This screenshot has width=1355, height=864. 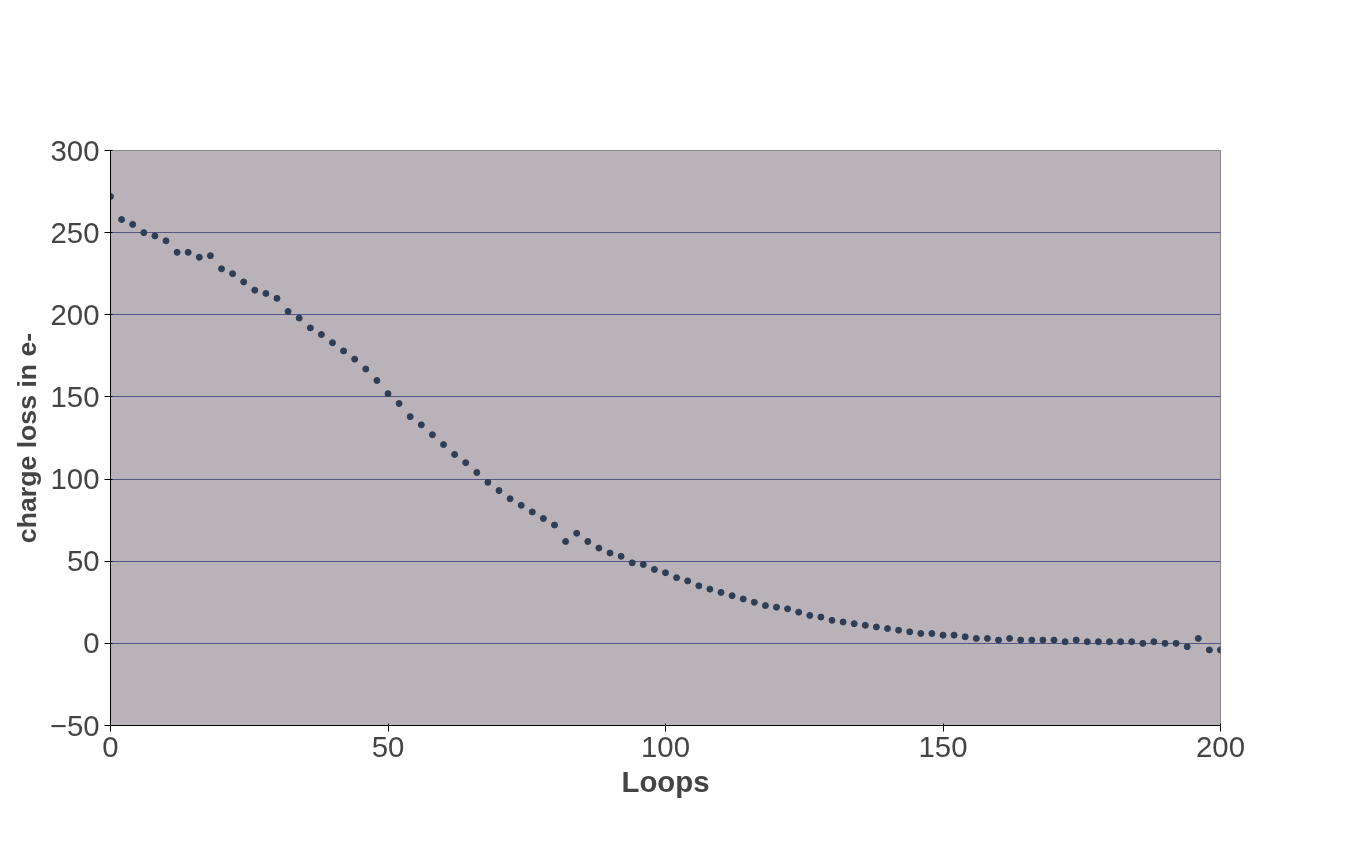 What do you see at coordinates (665, 781) in the screenshot?
I see `x-axis-title: Loops` at bounding box center [665, 781].